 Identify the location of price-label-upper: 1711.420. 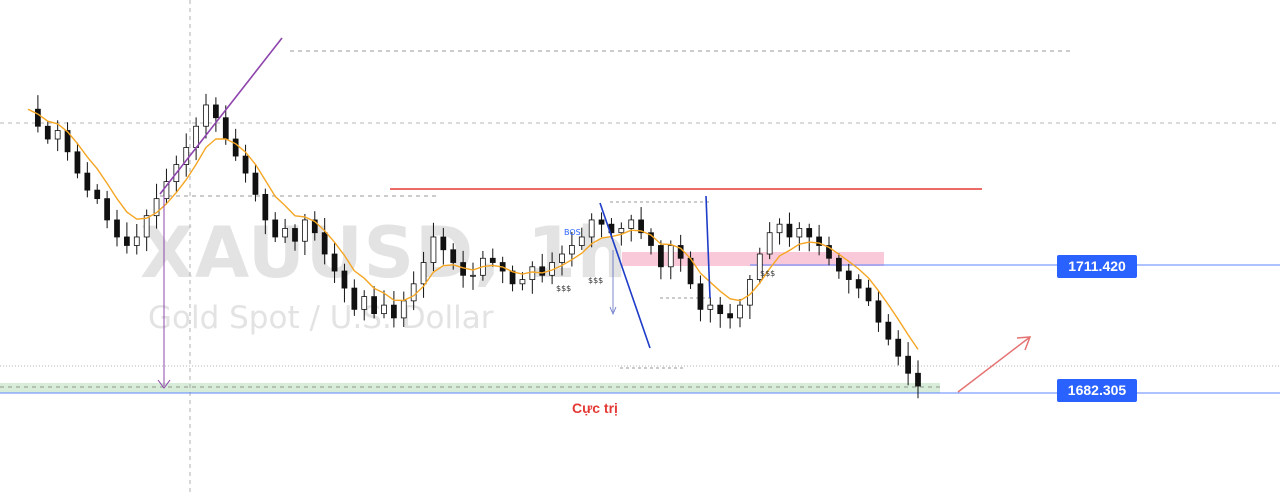
(1097, 266).